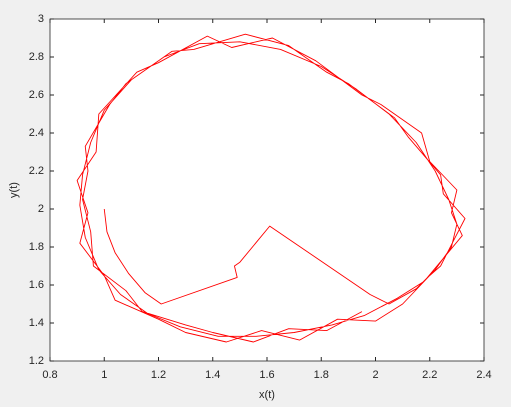  Describe the element at coordinates (212, 375) in the screenshot. I see `x-tick-label: 1.4` at that location.